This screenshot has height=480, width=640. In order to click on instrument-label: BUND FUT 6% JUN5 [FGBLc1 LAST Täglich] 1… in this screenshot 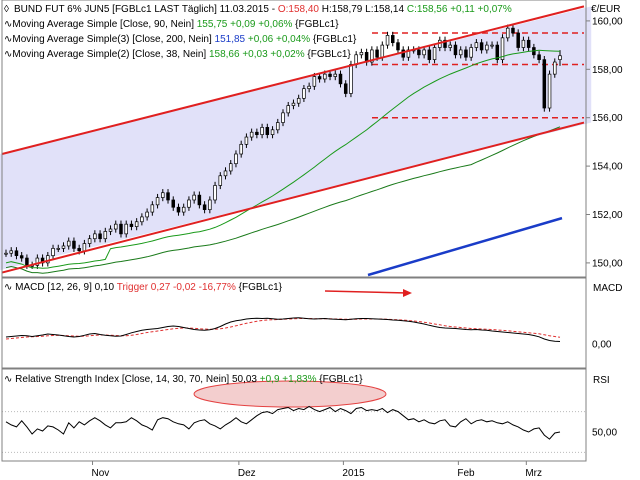, I will do `click(144, 9)`.